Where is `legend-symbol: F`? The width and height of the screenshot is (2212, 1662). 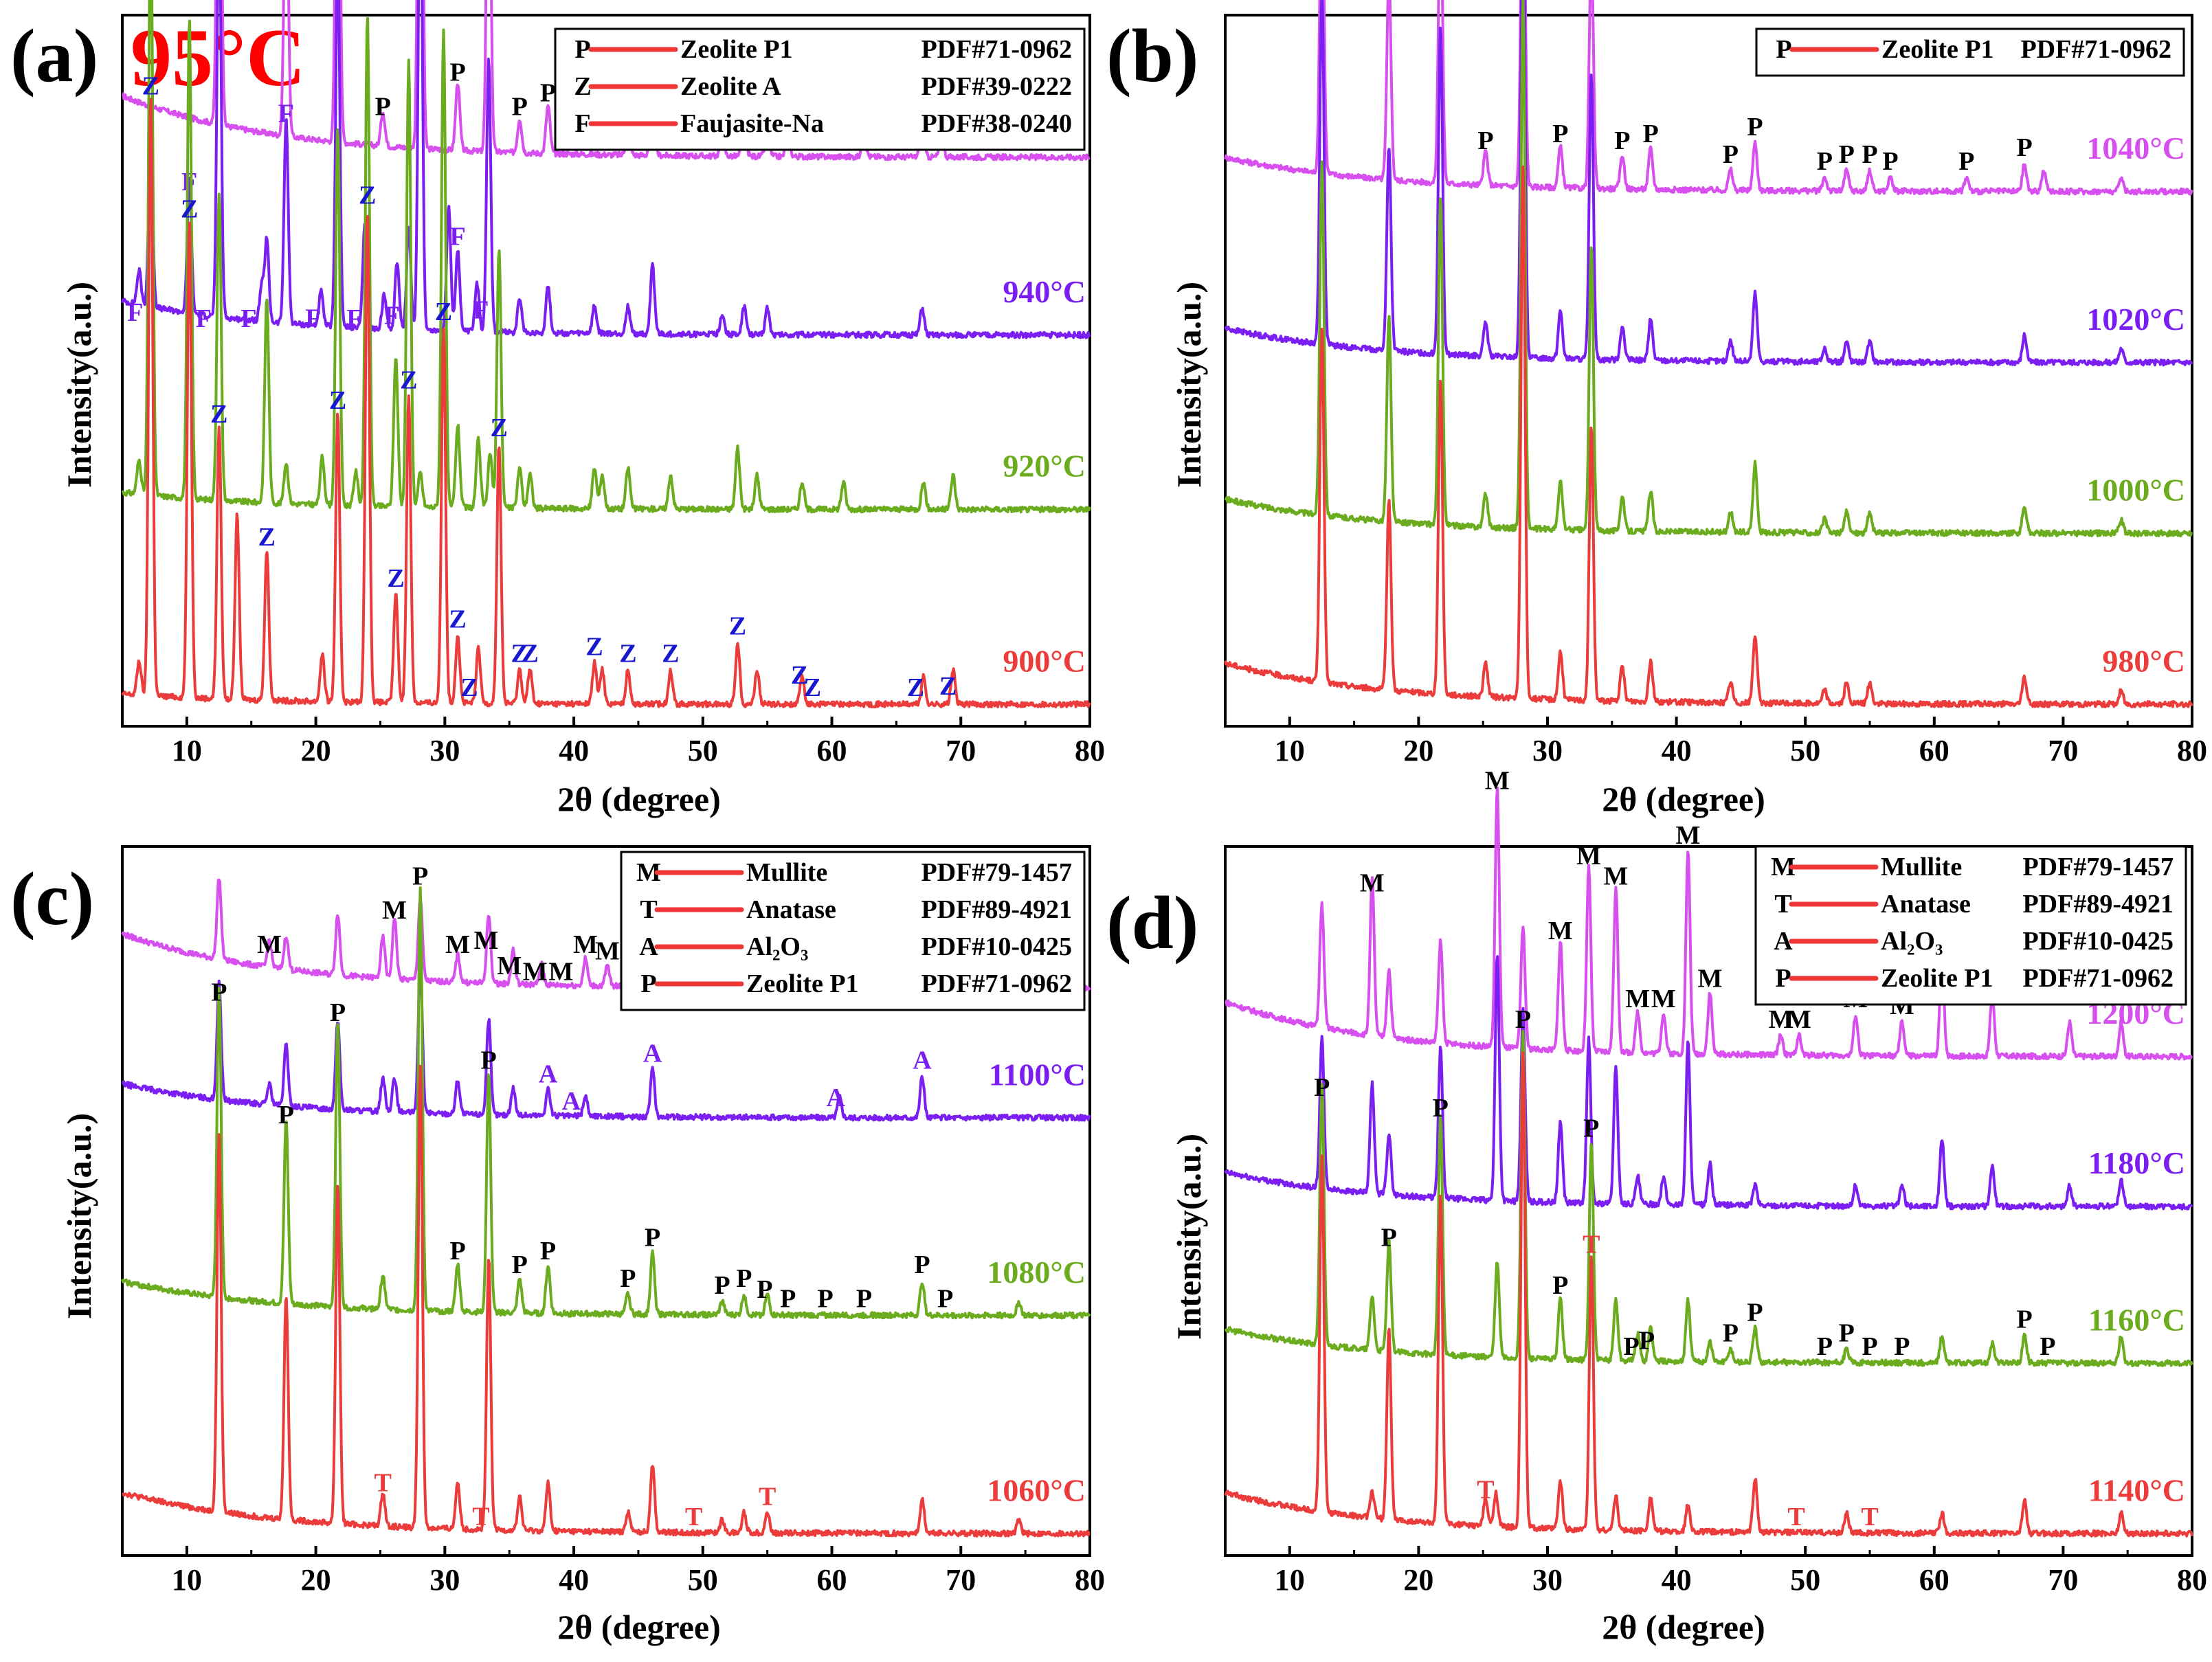 legend-symbol: F is located at coordinates (582, 124).